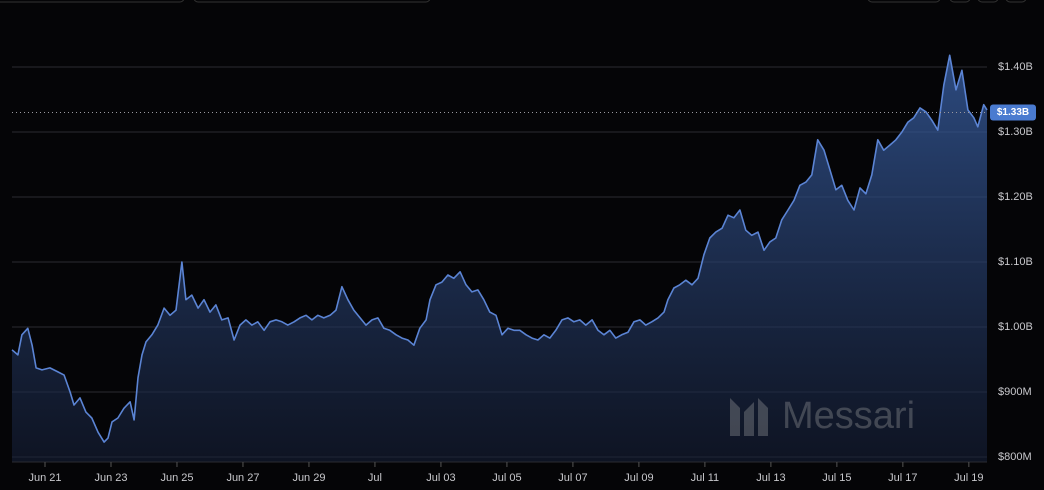  Describe the element at coordinates (968, 478) in the screenshot. I see `x-tick-label: Jul 19` at that location.